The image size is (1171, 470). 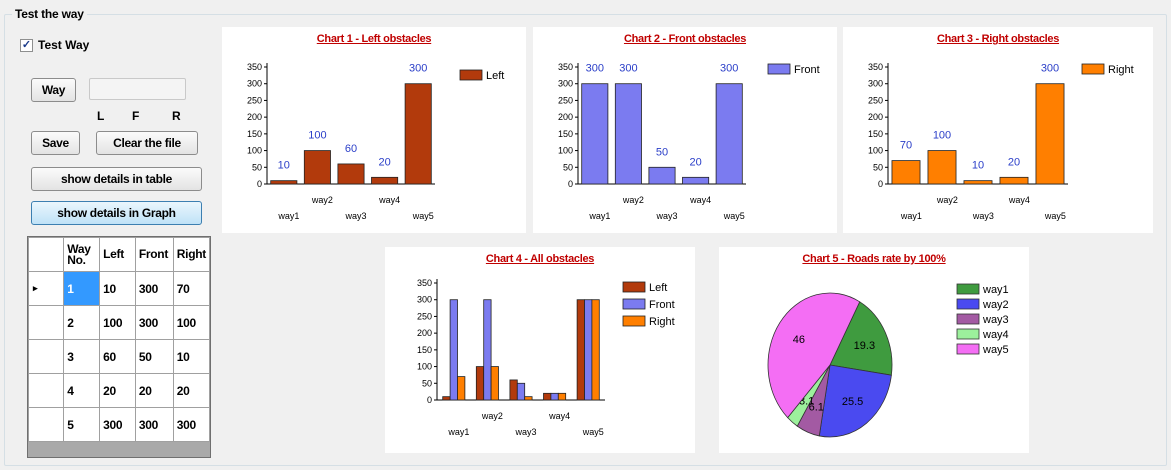 I want to click on table-header-row: Way No. Left Front Right, so click(x=119, y=254).